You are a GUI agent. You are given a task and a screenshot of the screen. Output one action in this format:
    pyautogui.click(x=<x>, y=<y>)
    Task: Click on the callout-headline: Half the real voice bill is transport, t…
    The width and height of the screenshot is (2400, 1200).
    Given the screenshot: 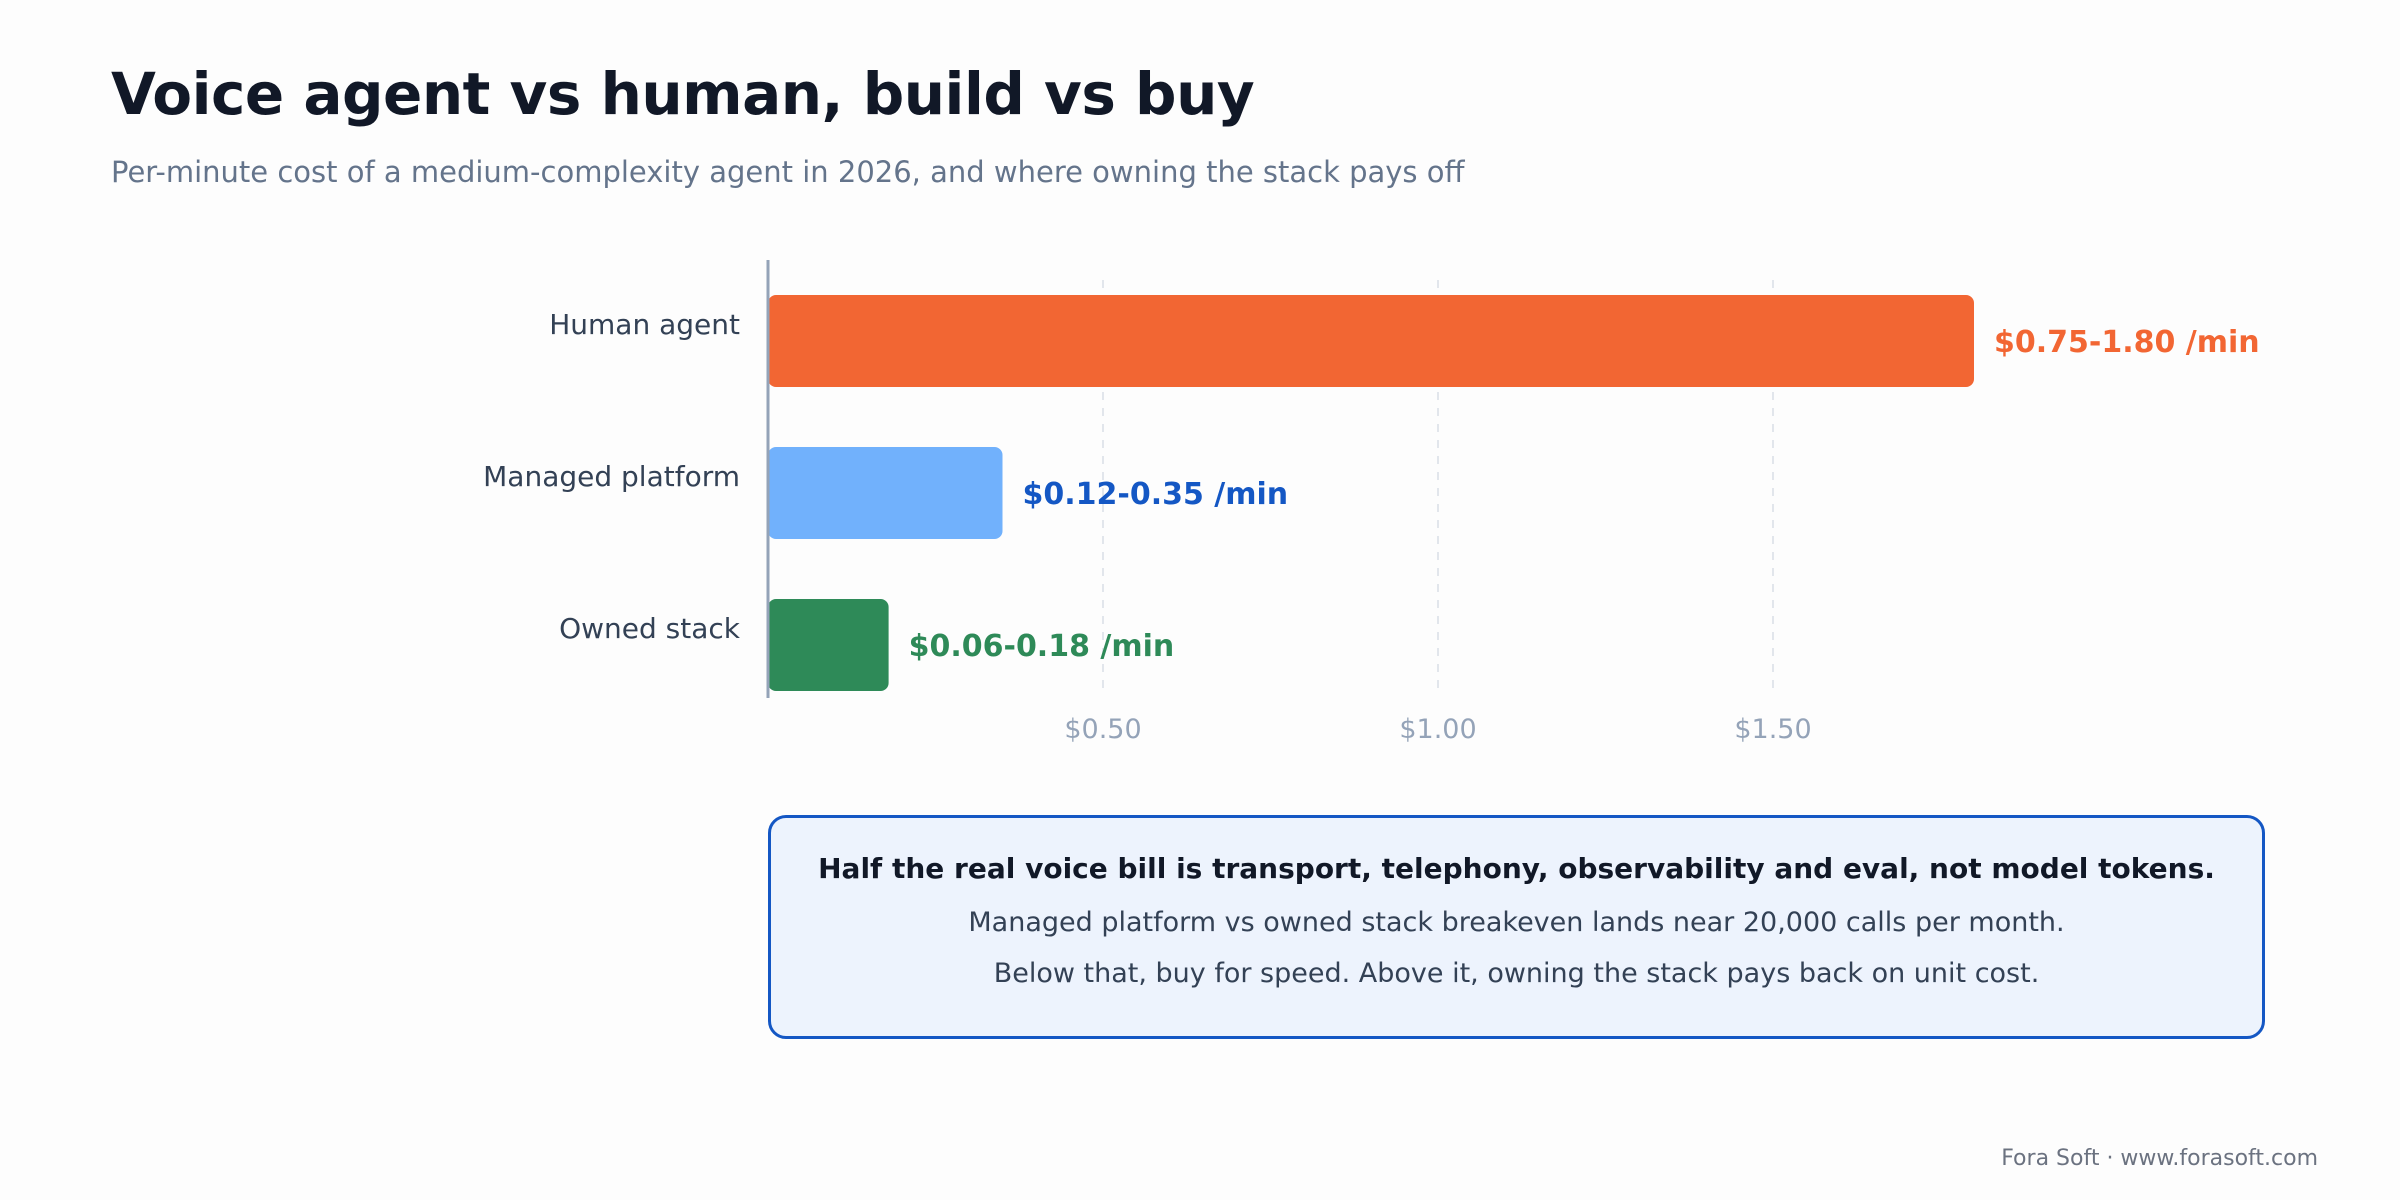 What is the action you would take?
    pyautogui.click(x=1516, y=868)
    